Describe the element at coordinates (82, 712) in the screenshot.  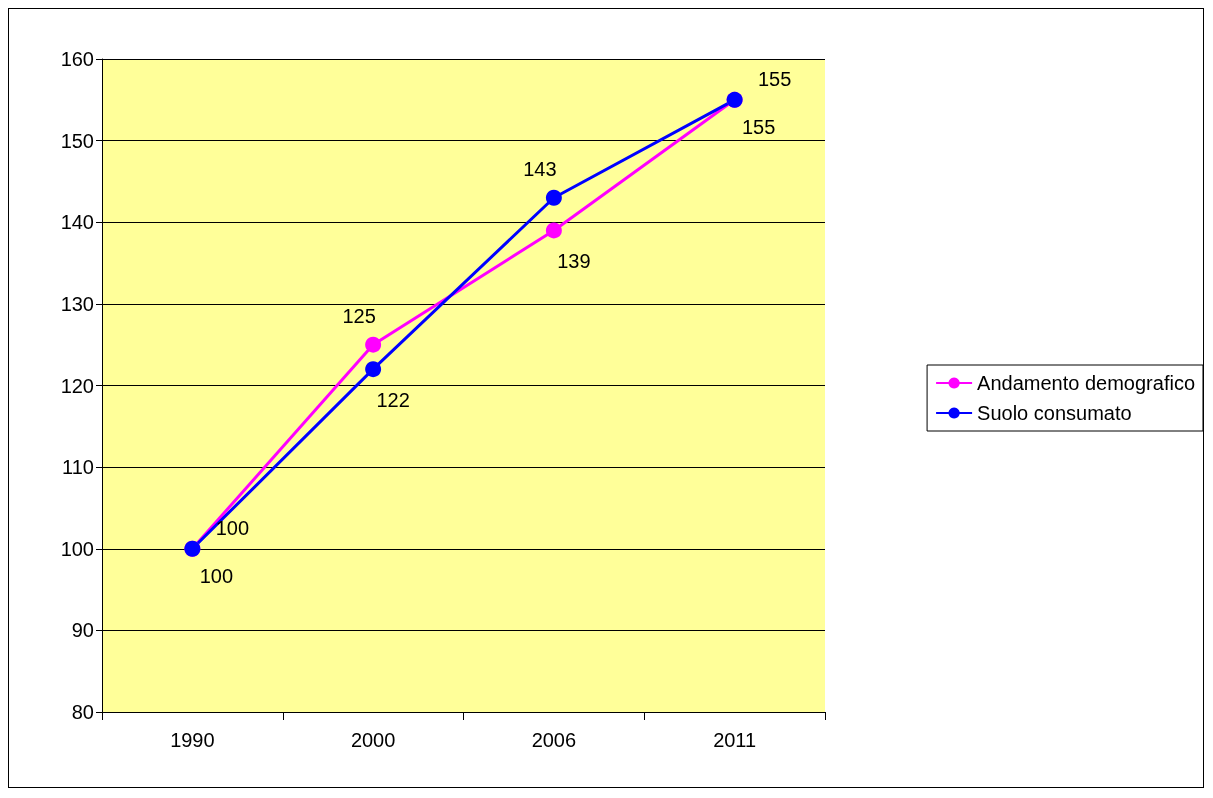
I see `y-tick-label: 80` at that location.